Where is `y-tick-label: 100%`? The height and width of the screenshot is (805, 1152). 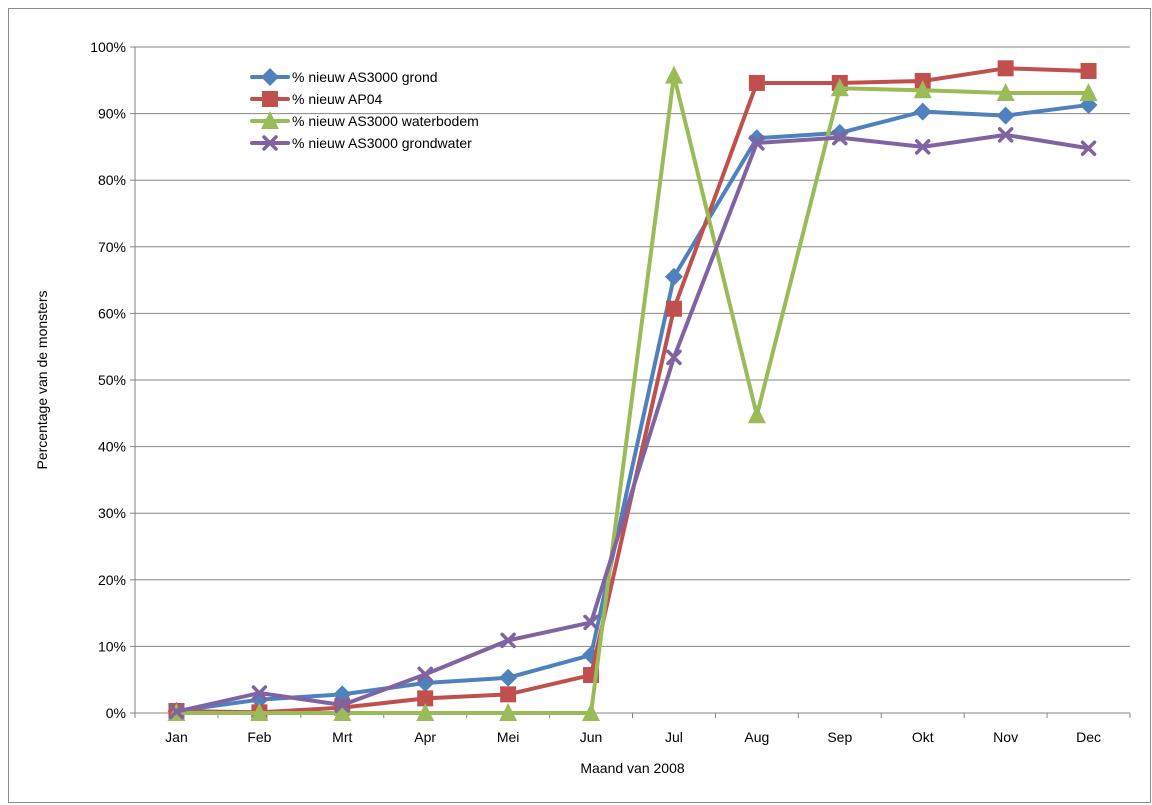 y-tick-label: 100% is located at coordinates (108, 47).